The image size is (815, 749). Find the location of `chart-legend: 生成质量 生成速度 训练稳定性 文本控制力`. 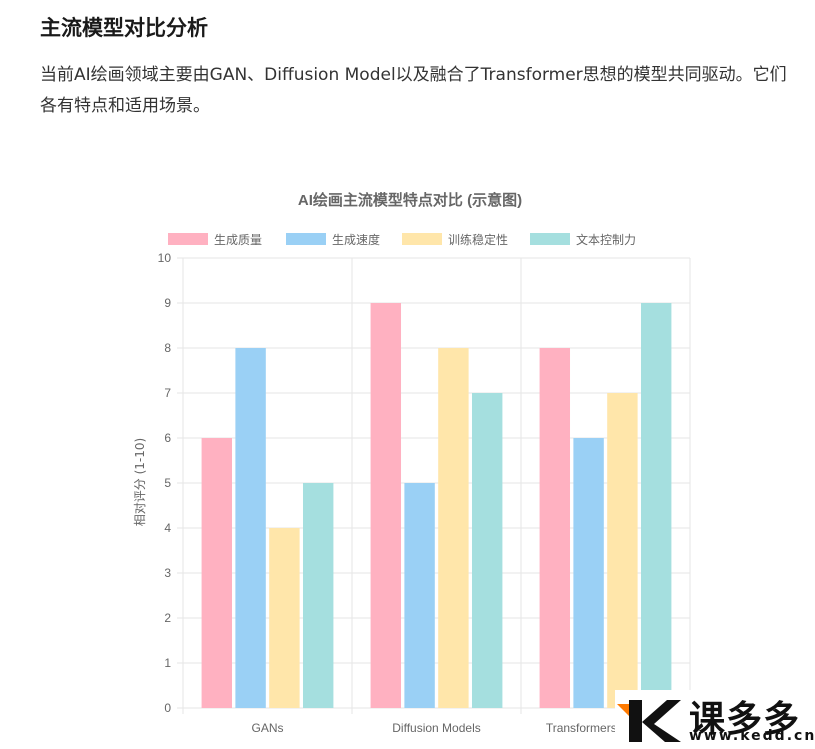

chart-legend: 生成质量 生成速度 训练稳定性 文本控制力 is located at coordinates (402, 239).